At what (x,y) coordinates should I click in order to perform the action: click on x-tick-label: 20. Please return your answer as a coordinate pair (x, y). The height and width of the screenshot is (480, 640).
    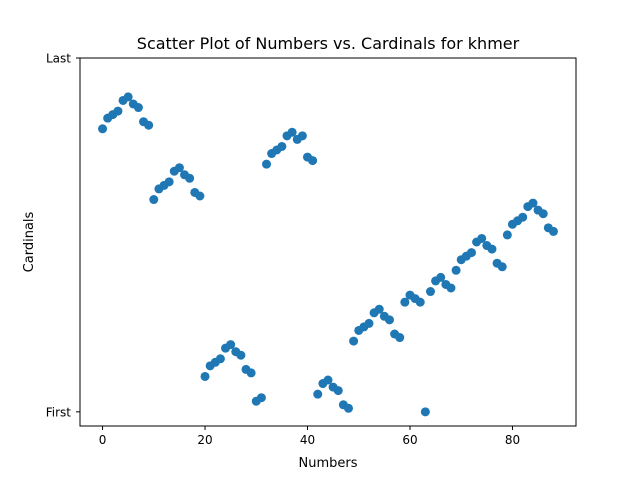
    Looking at the image, I should click on (204, 440).